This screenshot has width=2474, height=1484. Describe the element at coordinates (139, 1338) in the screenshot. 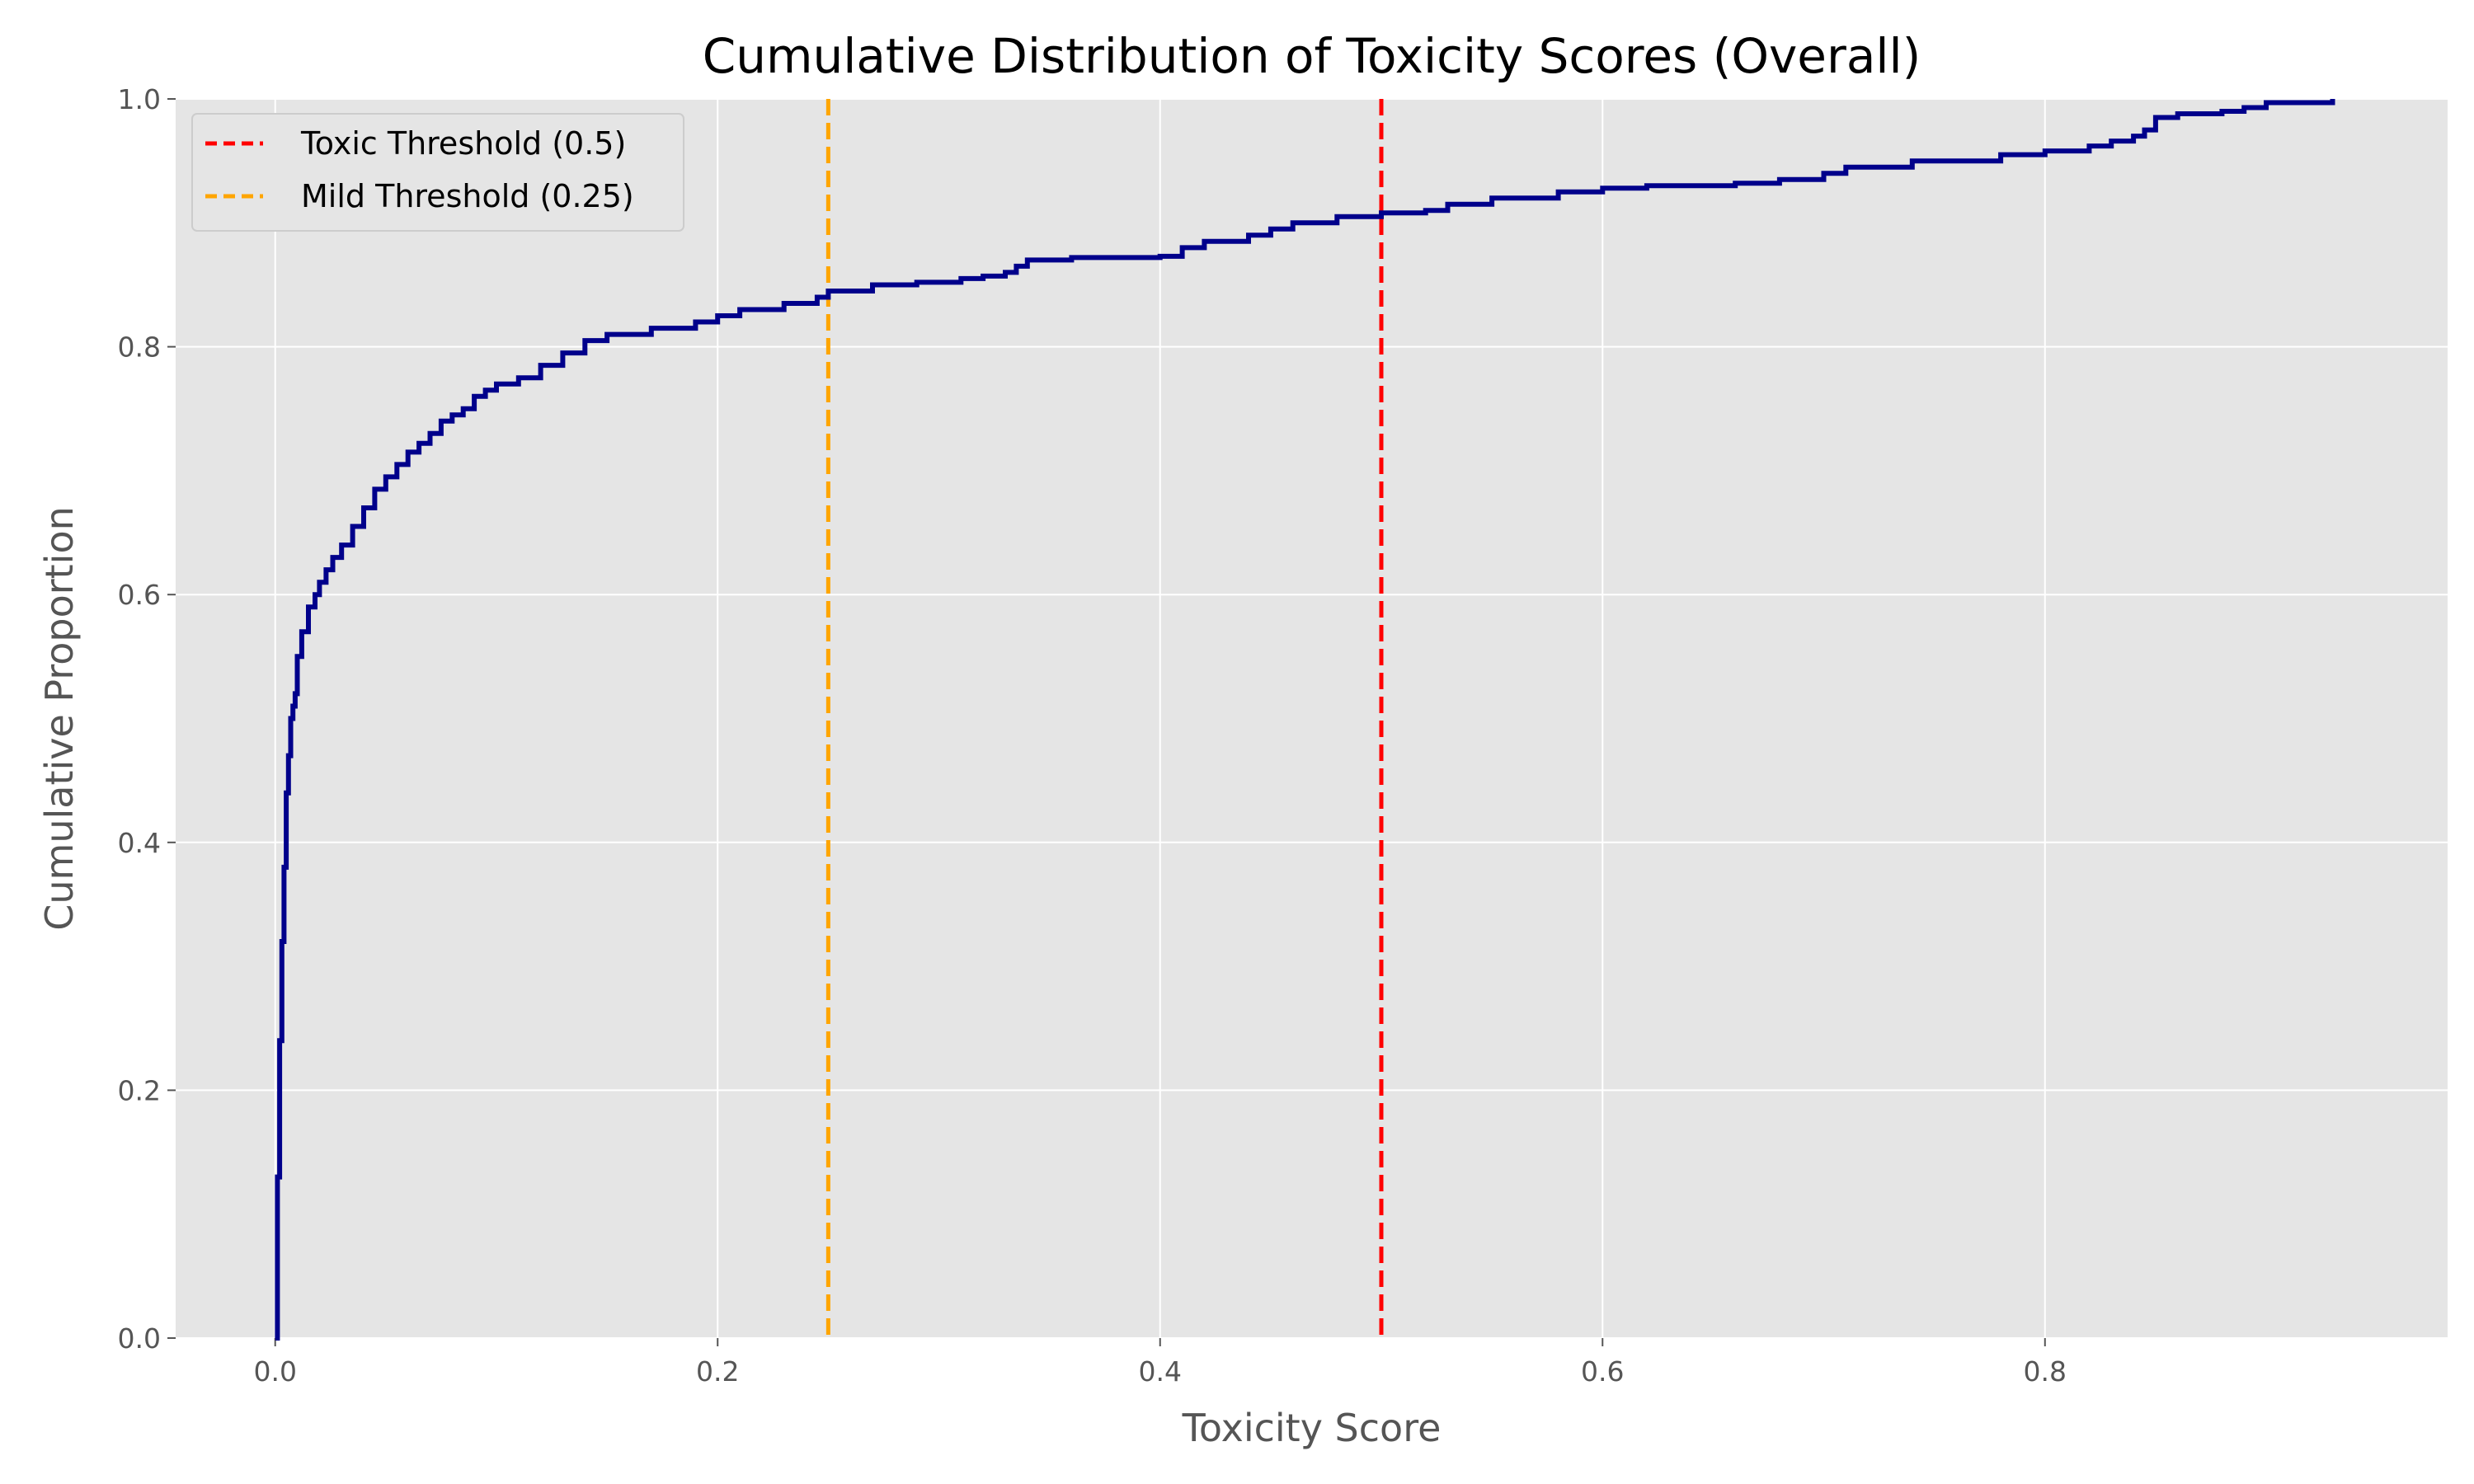

I see `y-tick-label: 0.0` at that location.